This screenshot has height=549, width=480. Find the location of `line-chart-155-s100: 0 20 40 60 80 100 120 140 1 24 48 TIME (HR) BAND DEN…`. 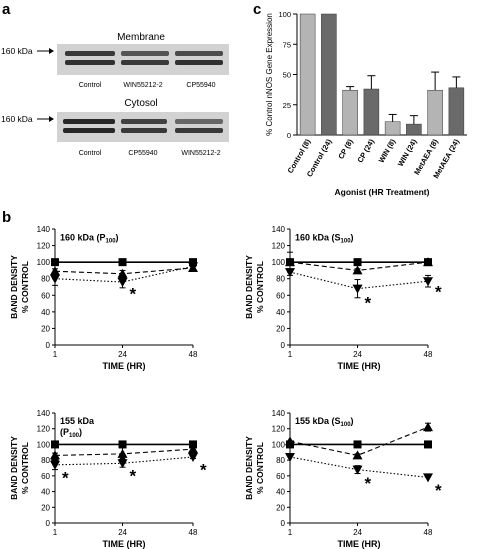

line-chart-155-s100: 0 20 40 60 80 100 120 140 1 24 48 TIME (HR) BAND DEN… is located at coordinates (343, 479).